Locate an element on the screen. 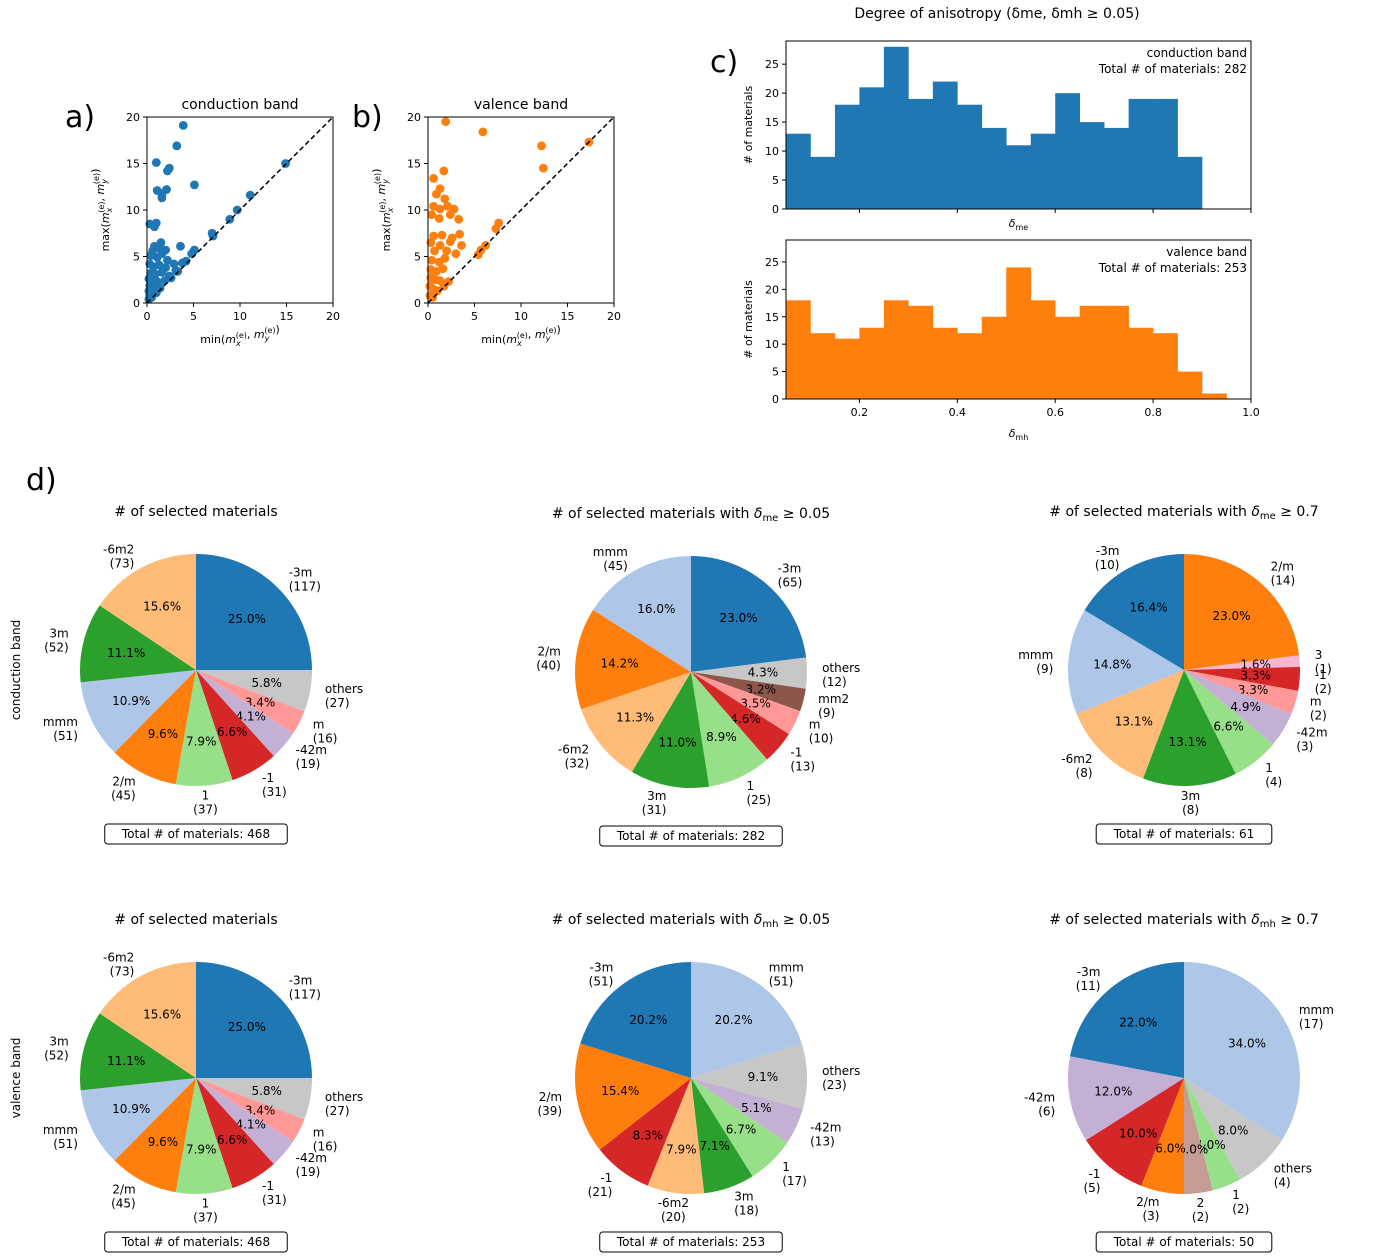  scatter-title: conduction band is located at coordinates (239, 105).